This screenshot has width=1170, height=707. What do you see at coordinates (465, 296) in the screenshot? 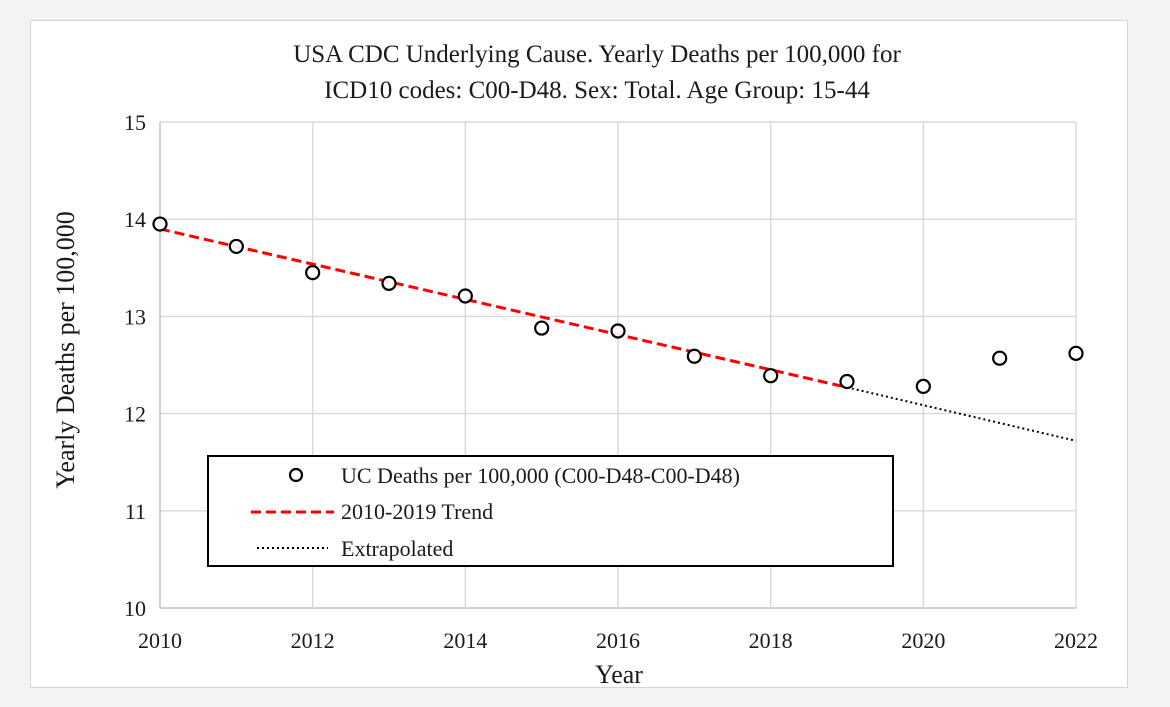
I see `data-point-2014` at bounding box center [465, 296].